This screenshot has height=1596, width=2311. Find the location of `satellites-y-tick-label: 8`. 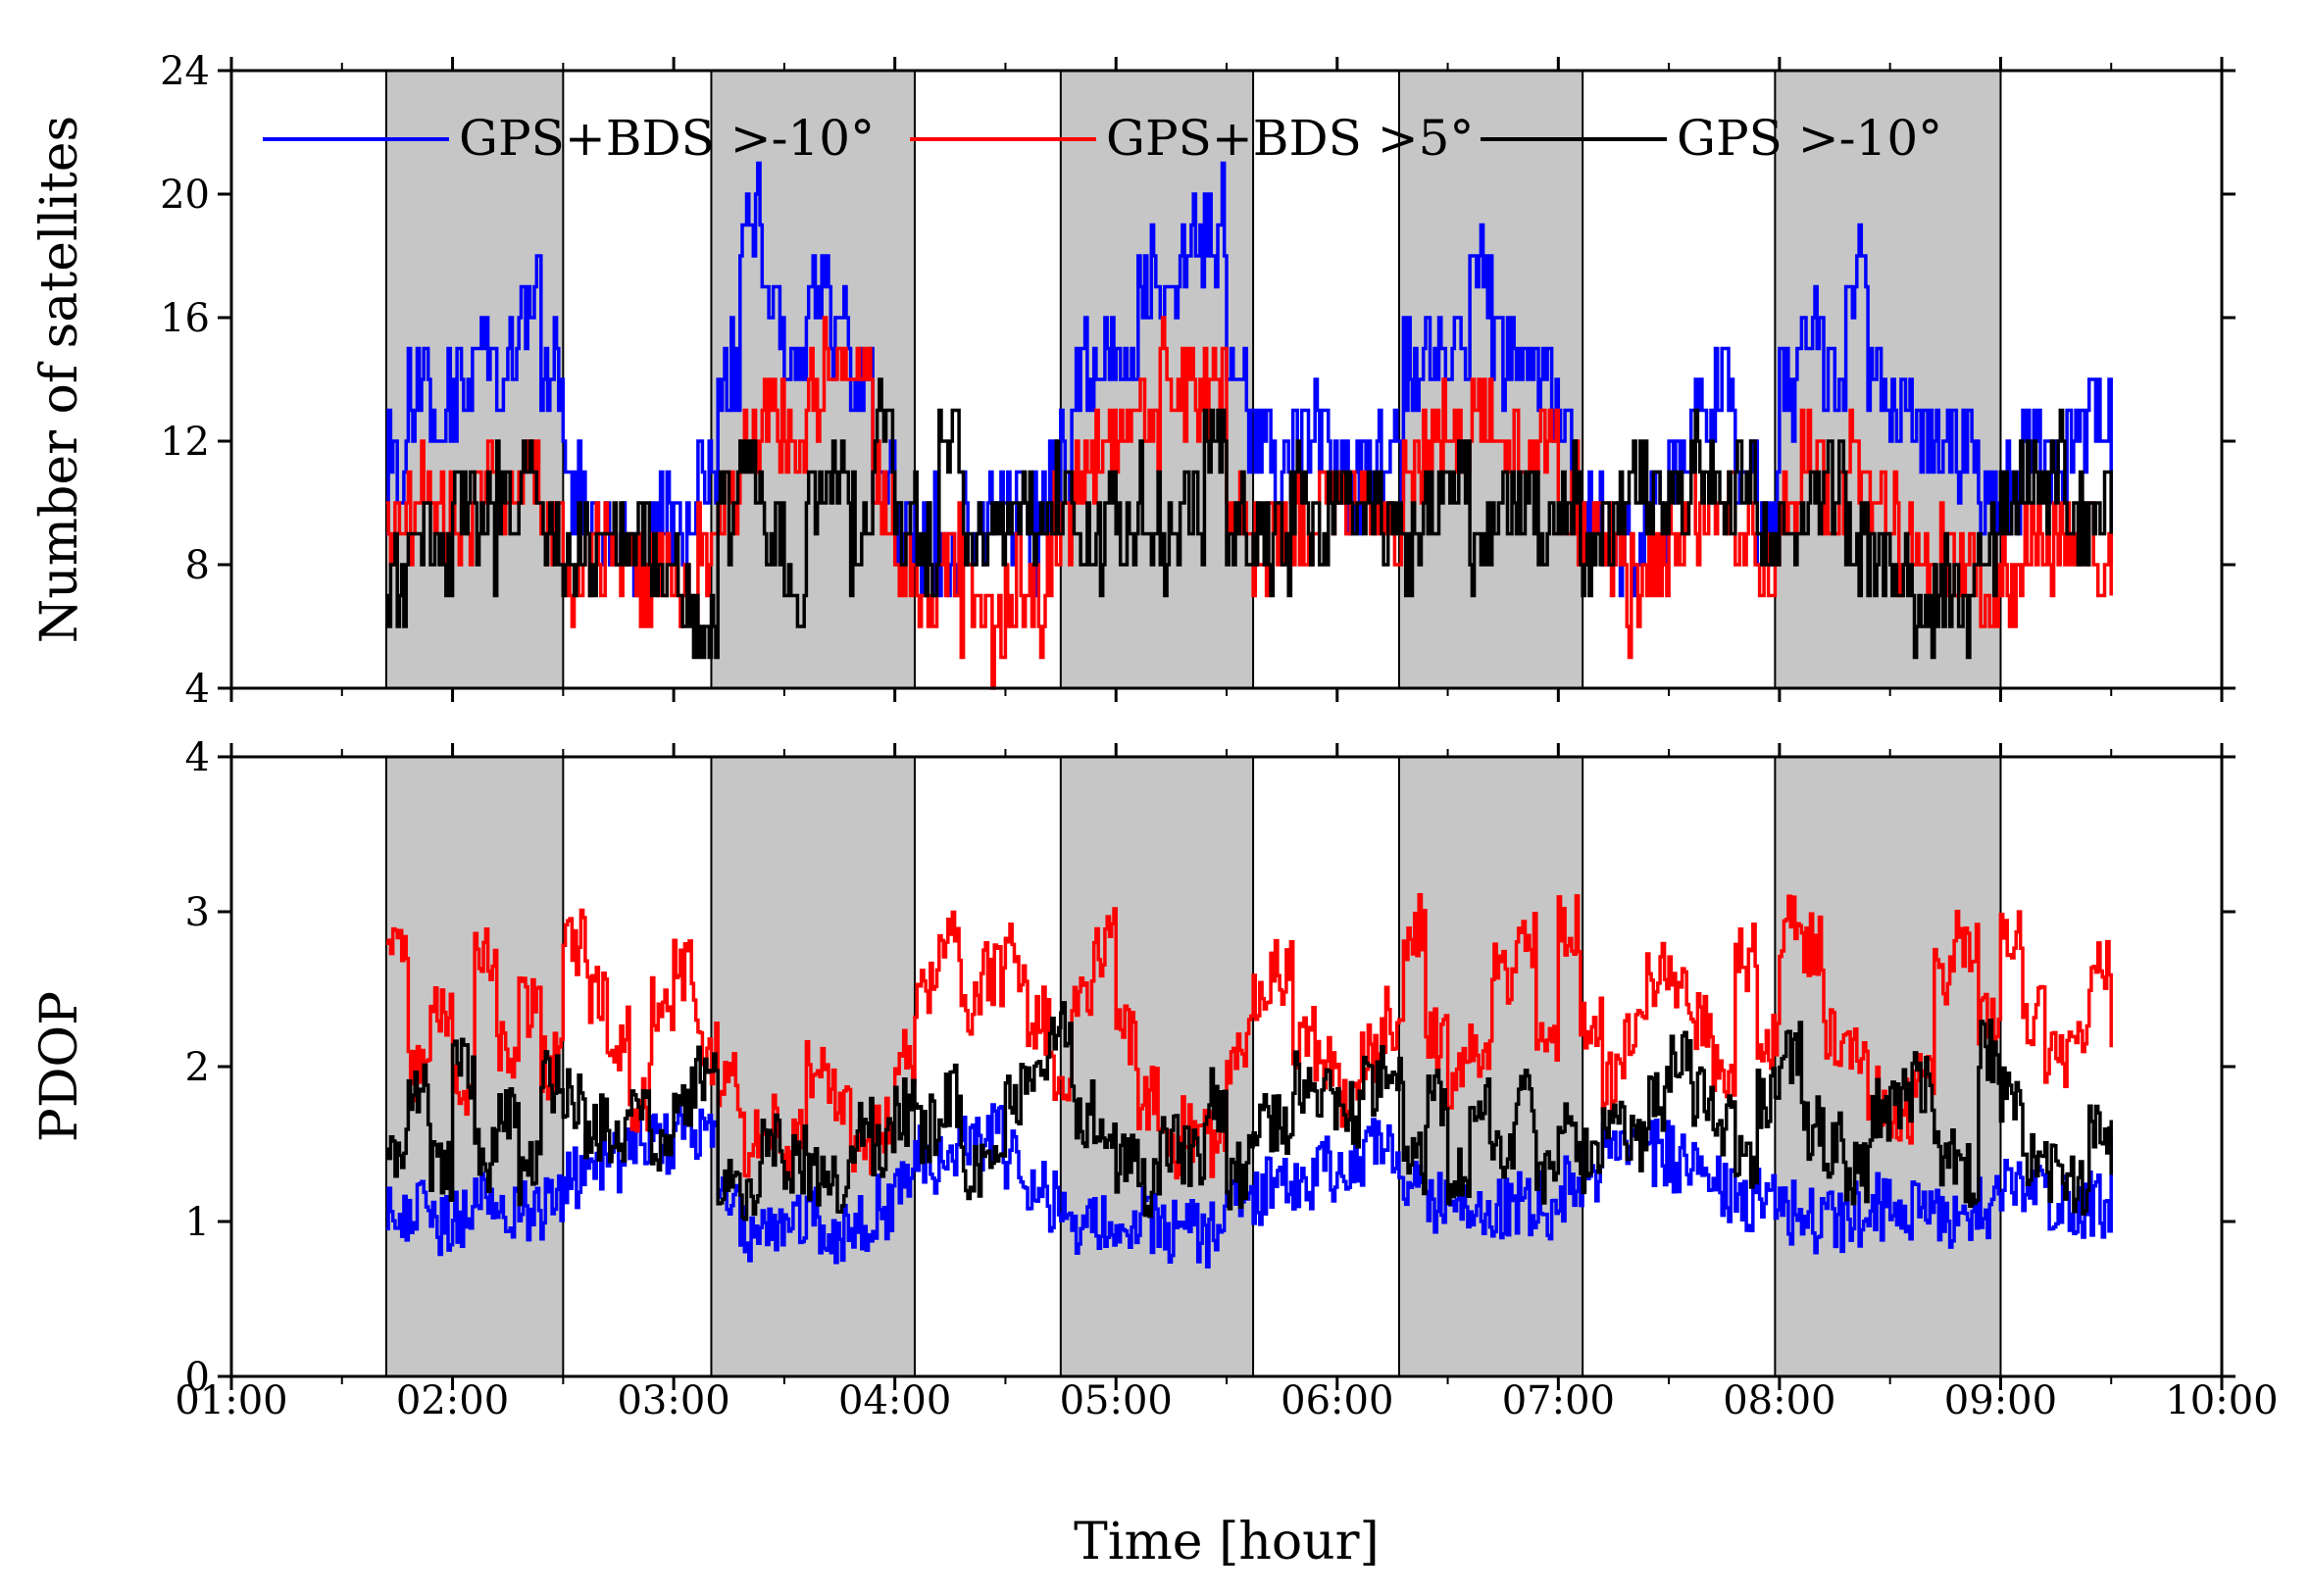

satellites-y-tick-label: 8 is located at coordinates (197, 565).